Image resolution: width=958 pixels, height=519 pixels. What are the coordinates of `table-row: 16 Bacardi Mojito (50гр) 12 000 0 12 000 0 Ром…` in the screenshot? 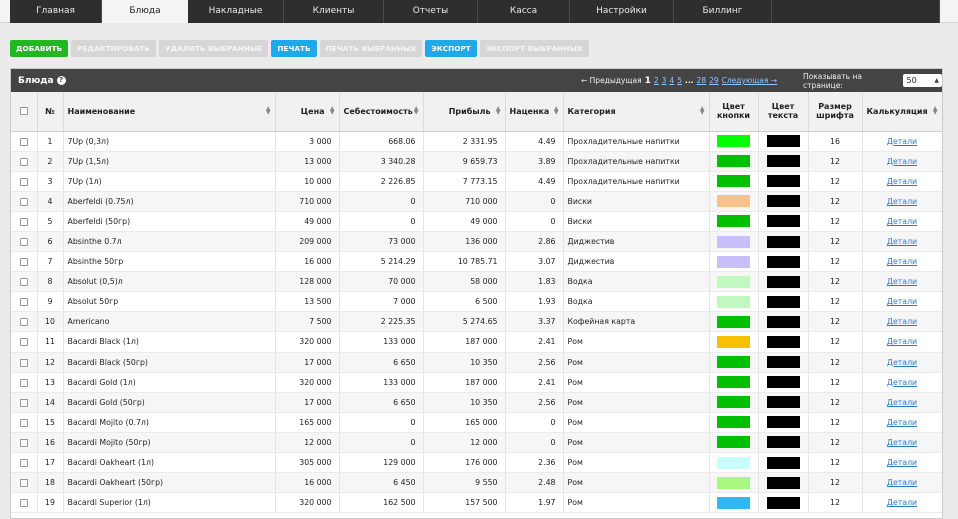 It's located at (476, 443).